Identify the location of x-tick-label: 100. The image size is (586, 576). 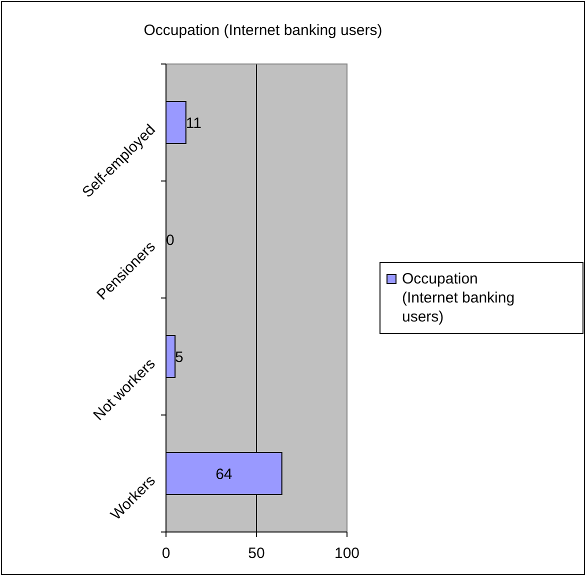
(347, 553).